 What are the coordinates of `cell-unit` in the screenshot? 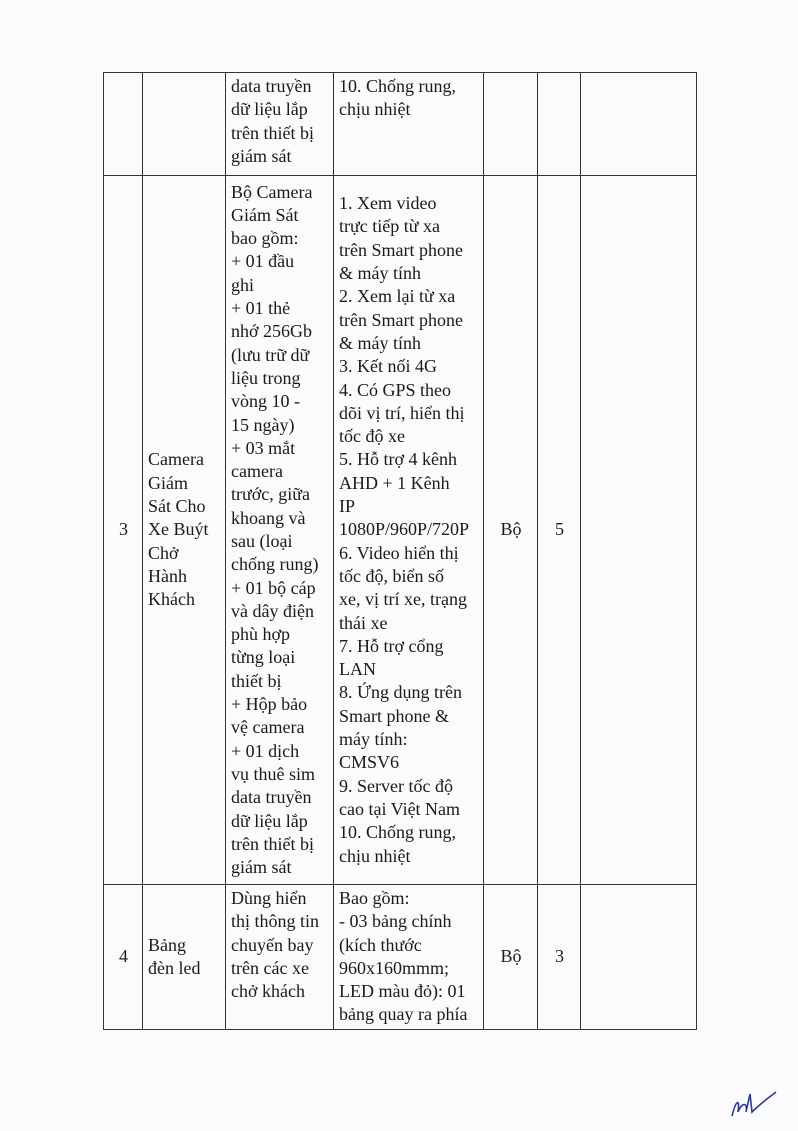 It's located at (510, 124).